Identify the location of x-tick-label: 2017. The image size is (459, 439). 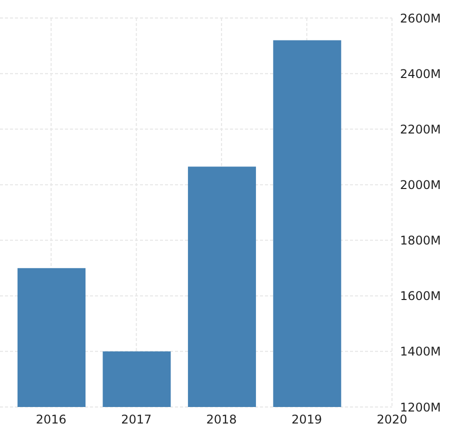
(136, 419).